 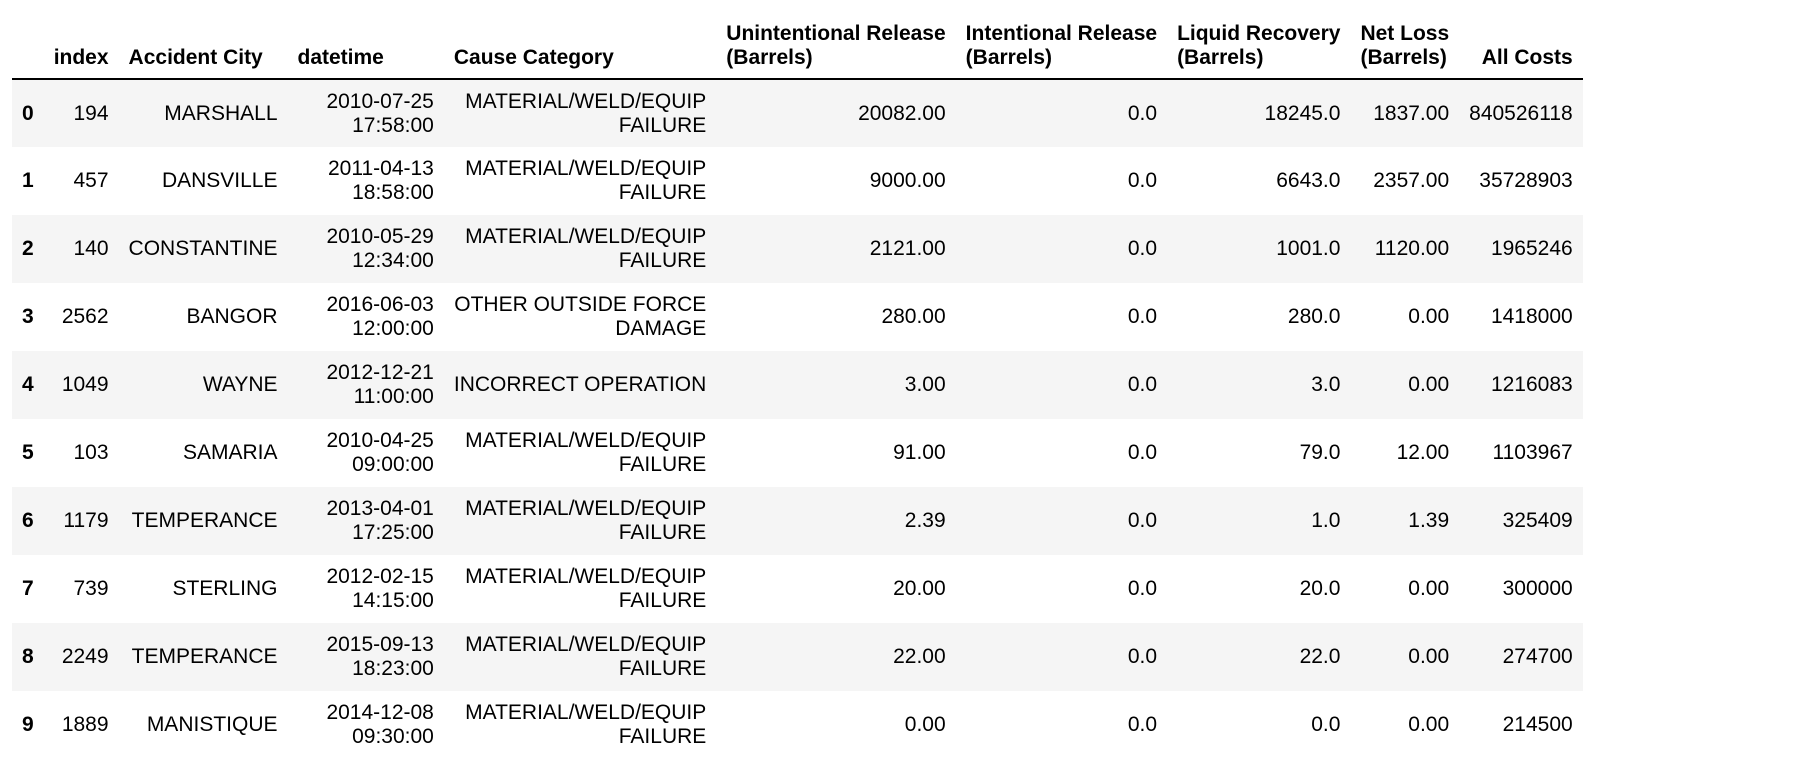 What do you see at coordinates (836, 33) in the screenshot?
I see `header-unintentional-release-line1: Unintentional Release` at bounding box center [836, 33].